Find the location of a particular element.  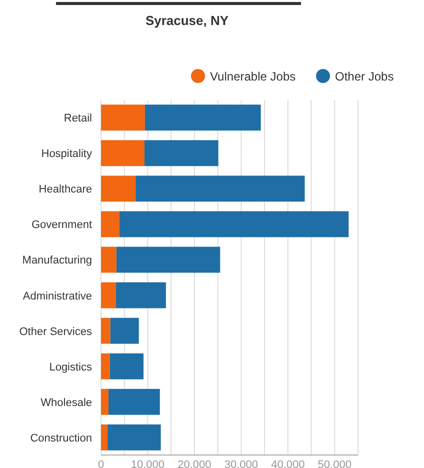

x-tick-label: 30.000 is located at coordinates (241, 463).